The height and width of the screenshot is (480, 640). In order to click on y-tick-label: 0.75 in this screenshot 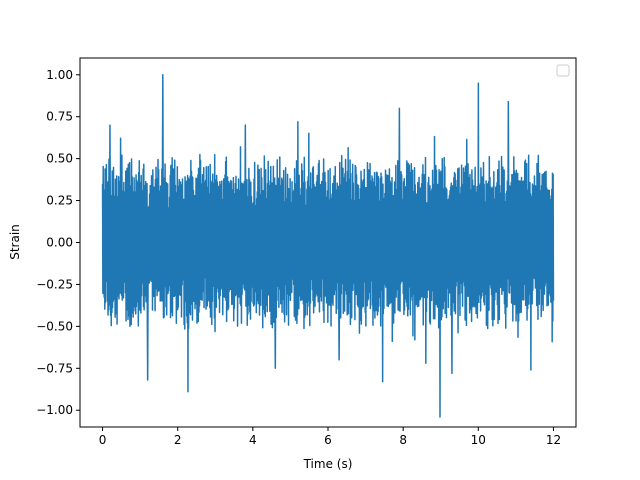, I will do `click(59, 117)`.